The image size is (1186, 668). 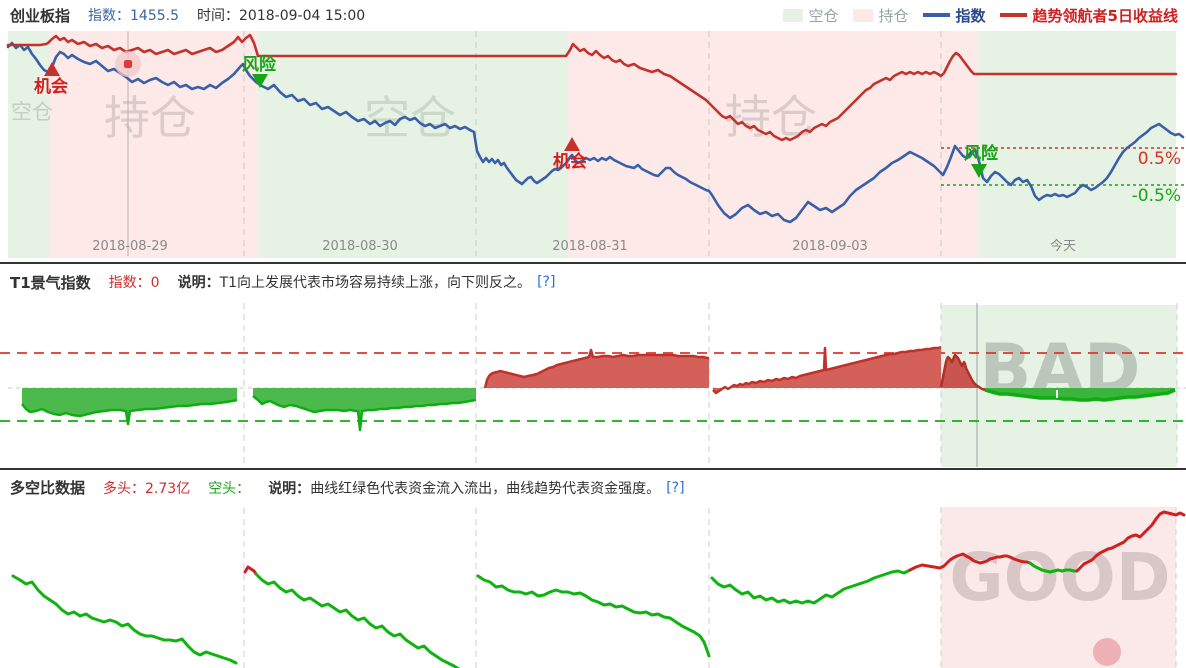 I want to click on t1-index-group: 指数：0, so click(x=134, y=282).